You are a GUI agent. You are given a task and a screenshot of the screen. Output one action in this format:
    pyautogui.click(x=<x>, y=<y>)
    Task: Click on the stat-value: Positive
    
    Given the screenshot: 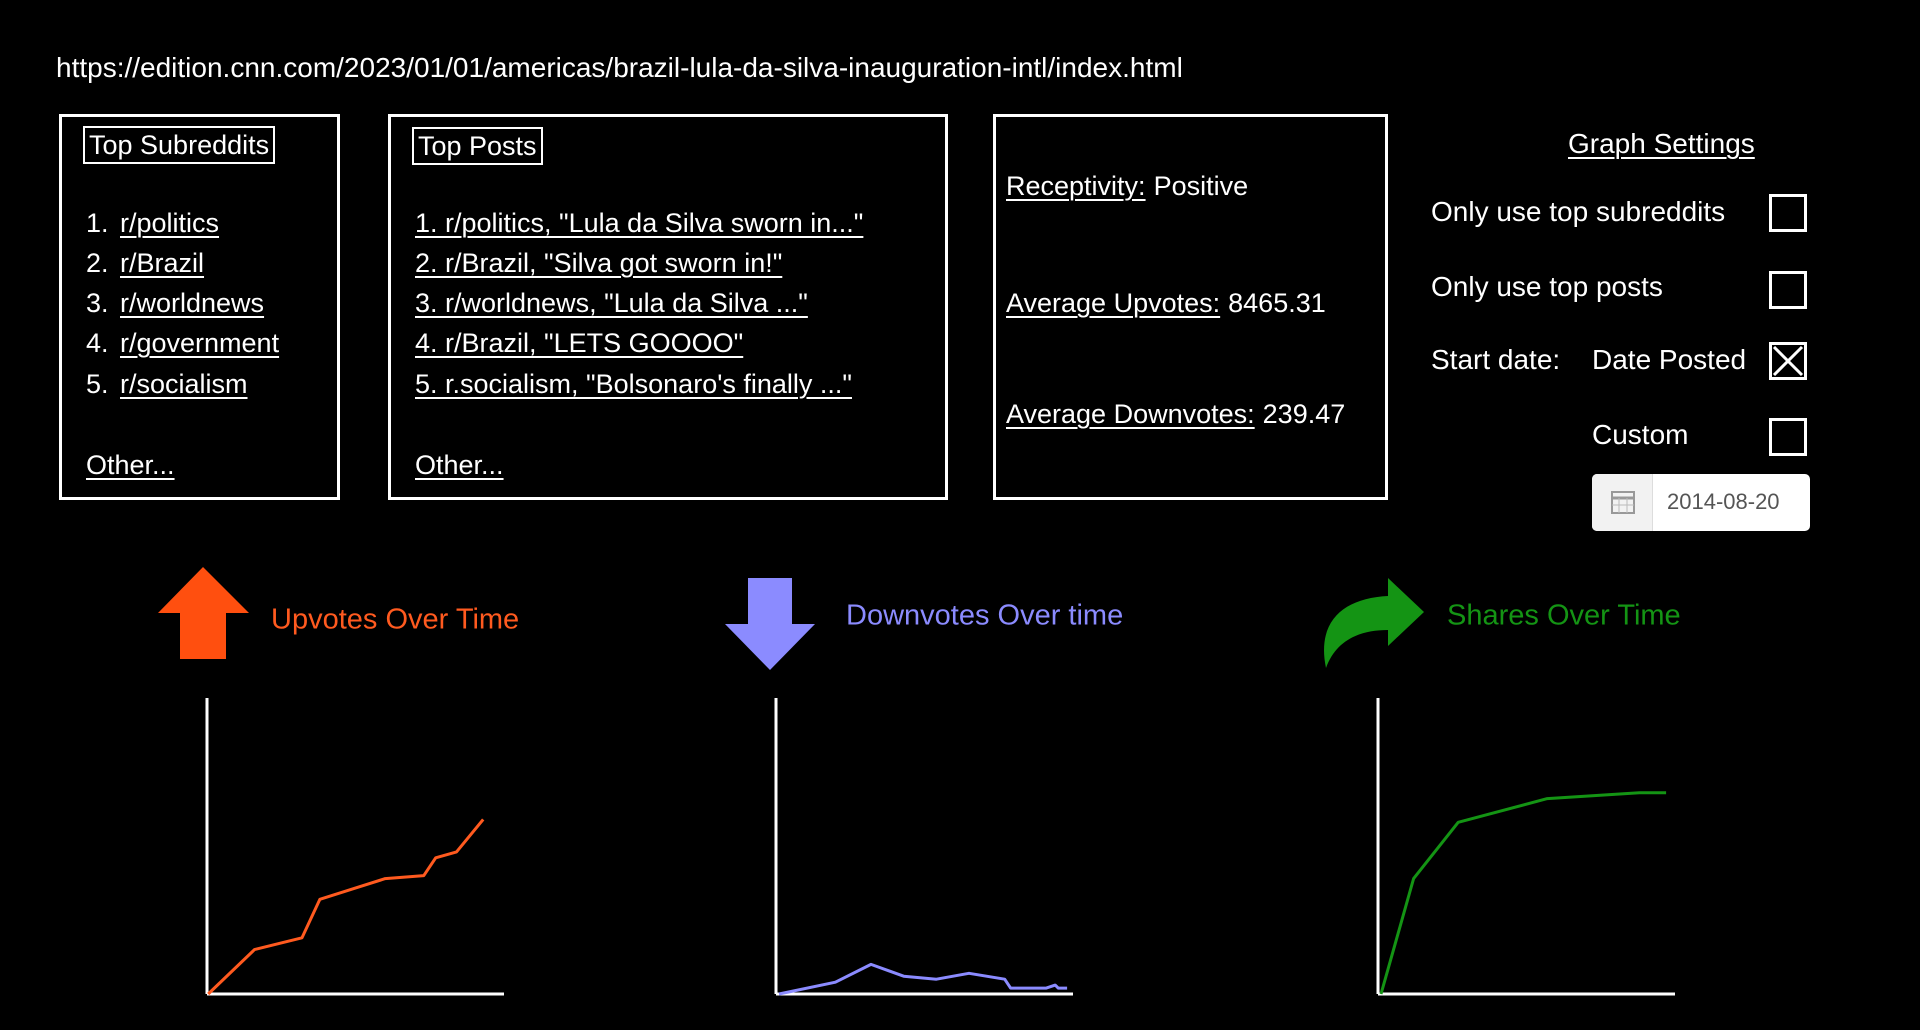 What is the action you would take?
    pyautogui.click(x=1201, y=186)
    